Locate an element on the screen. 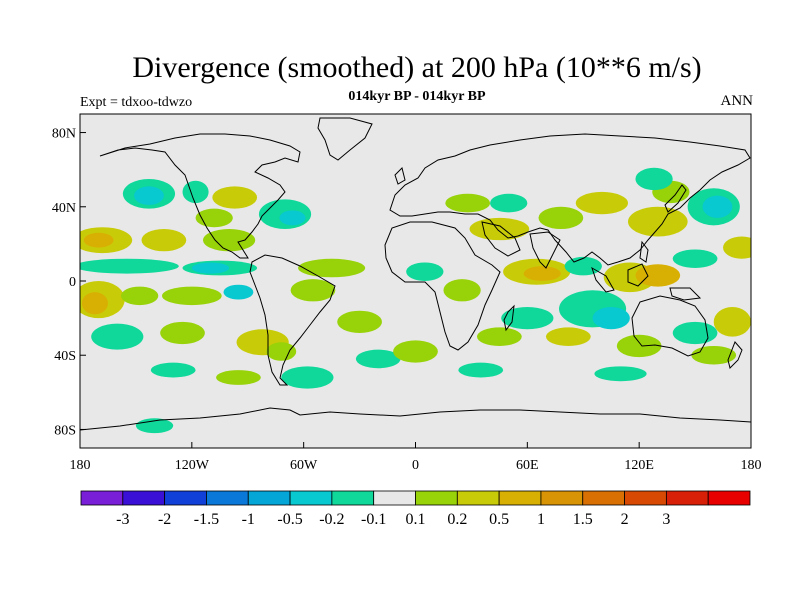 The width and height of the screenshot is (800, 600). coast-india is located at coordinates (545, 250).